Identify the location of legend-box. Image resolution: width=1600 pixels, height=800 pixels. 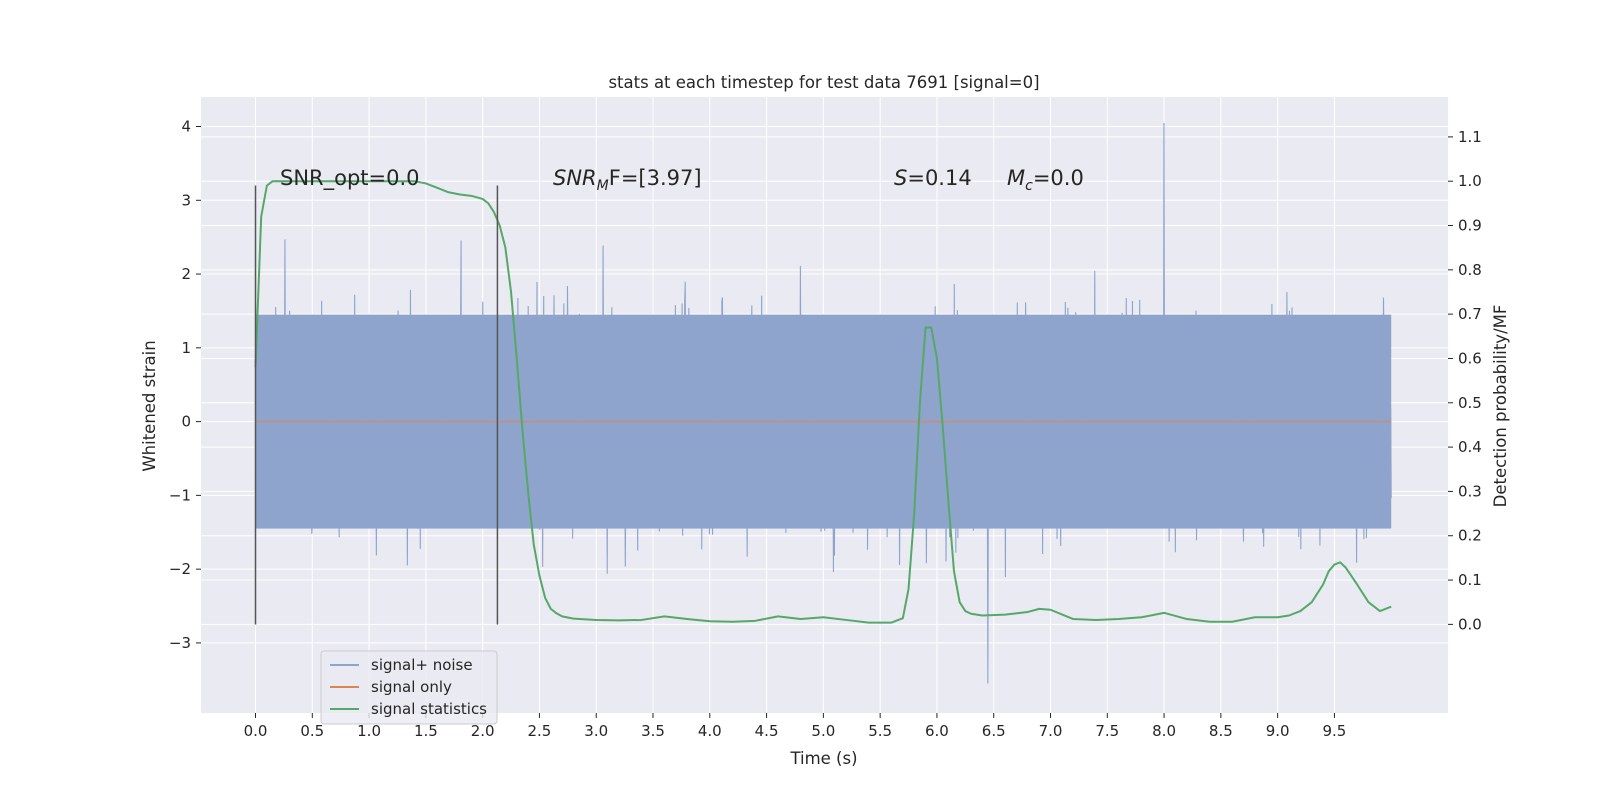
(409, 687).